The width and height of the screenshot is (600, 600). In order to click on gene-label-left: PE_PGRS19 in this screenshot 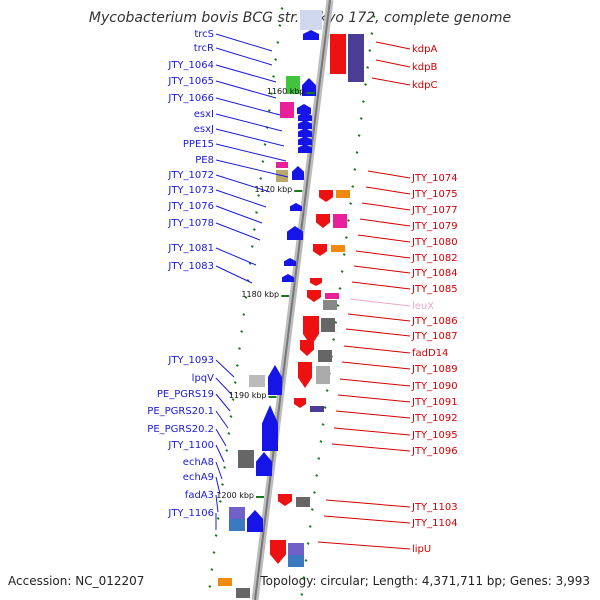, I will do `click(185, 394)`.